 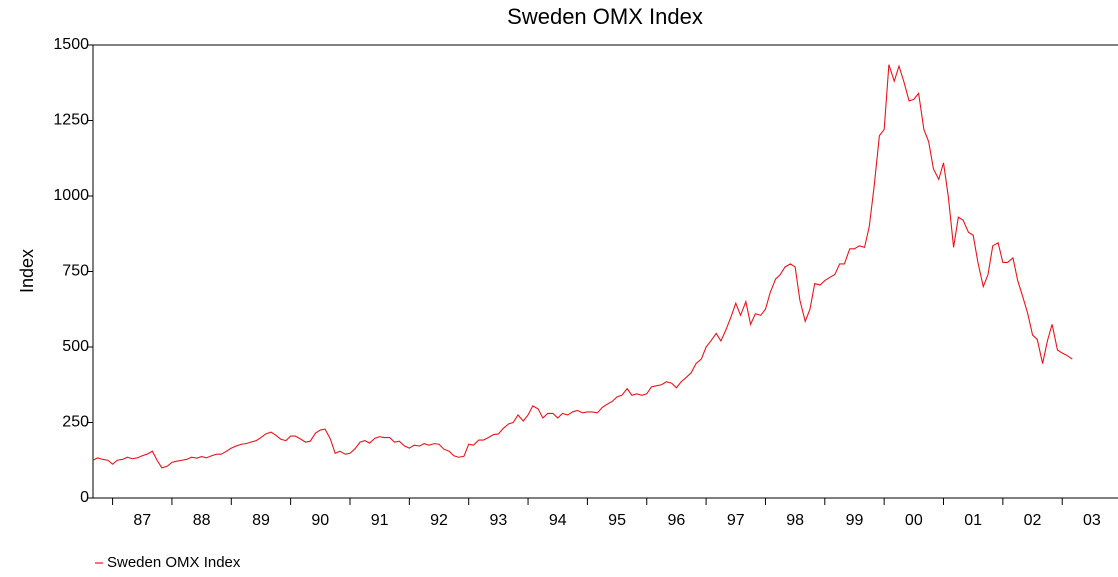 What do you see at coordinates (973, 520) in the screenshot?
I see `x-tick-label: 01` at bounding box center [973, 520].